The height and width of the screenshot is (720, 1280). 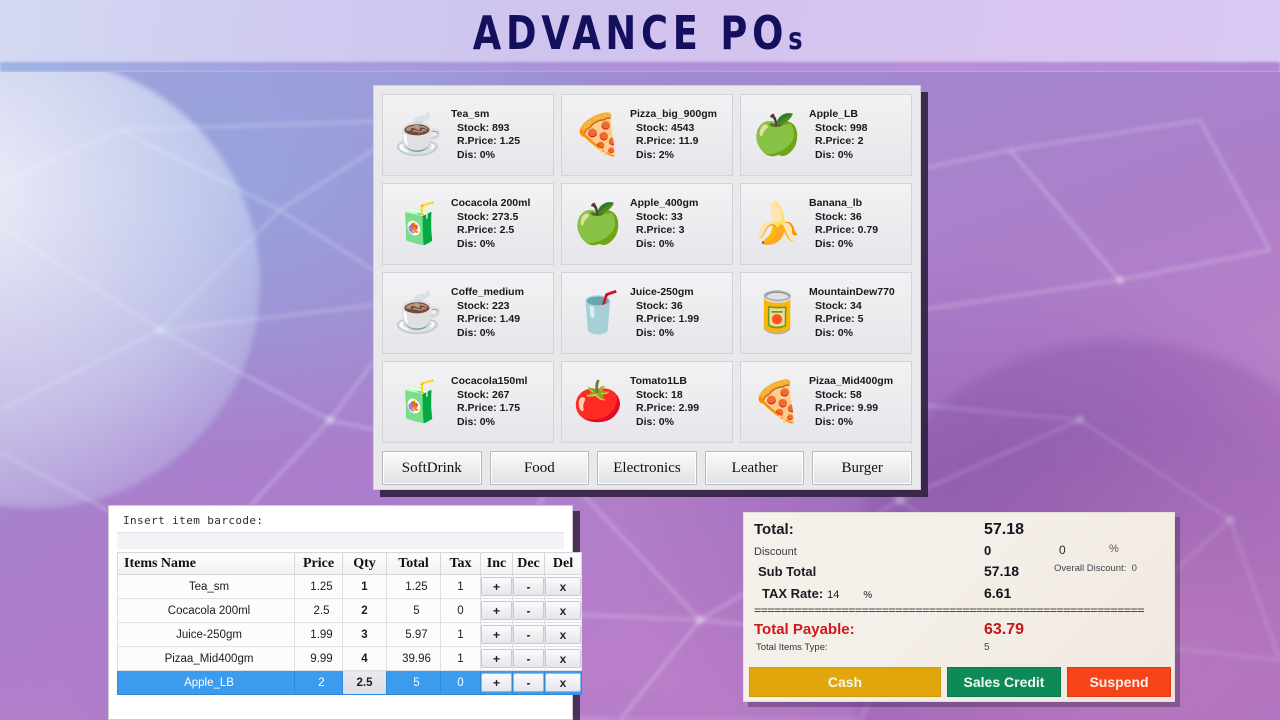 I want to click on cart-column-header: Qty, so click(x=364, y=563).